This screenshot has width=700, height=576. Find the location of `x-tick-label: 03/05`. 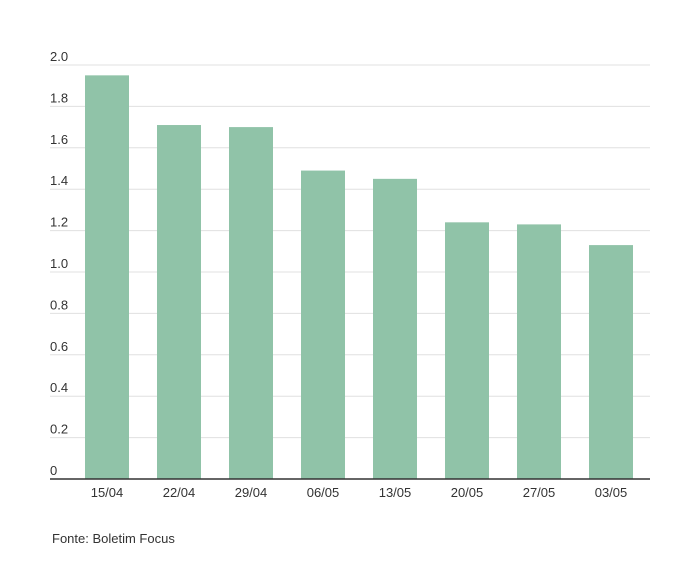

x-tick-label: 03/05 is located at coordinates (611, 492).